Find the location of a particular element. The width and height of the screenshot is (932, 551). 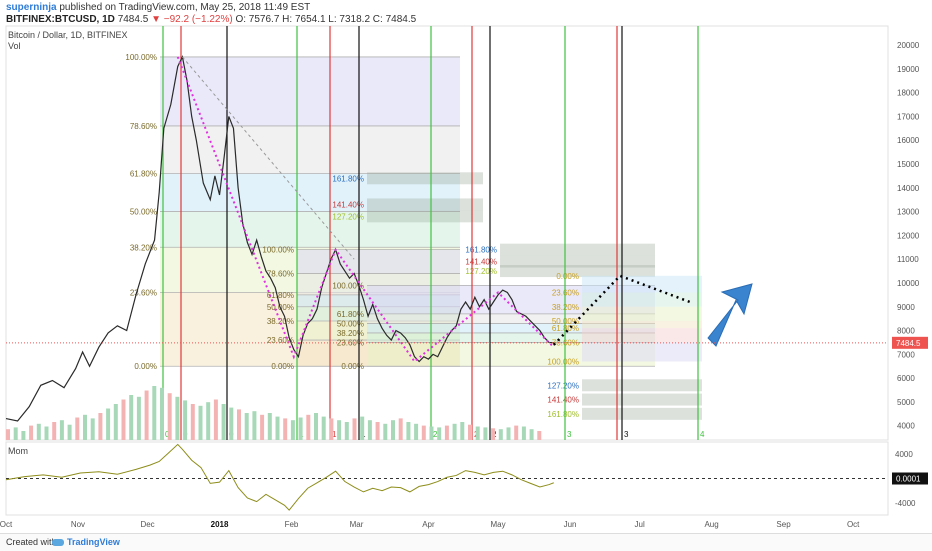

x-tick: Apr is located at coordinates (428, 524).